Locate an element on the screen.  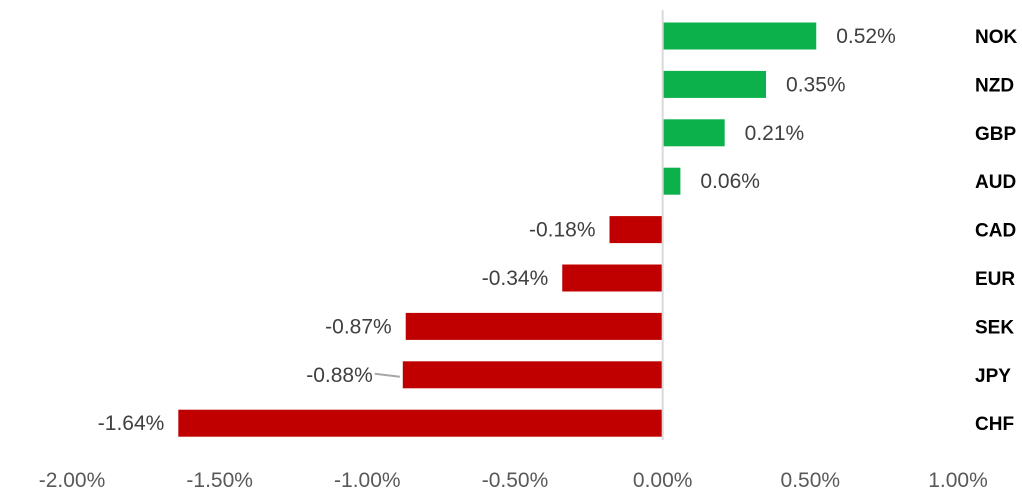
x-tick-label: -0.50% is located at coordinates (515, 480).